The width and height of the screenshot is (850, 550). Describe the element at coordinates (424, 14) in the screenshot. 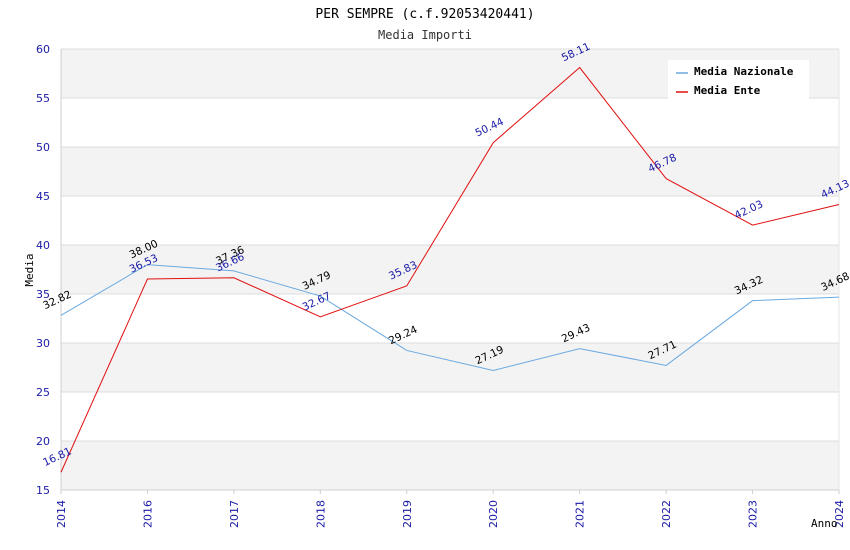

I see `chart-title: PER SEMPRE (c.f.92053420441)` at that location.